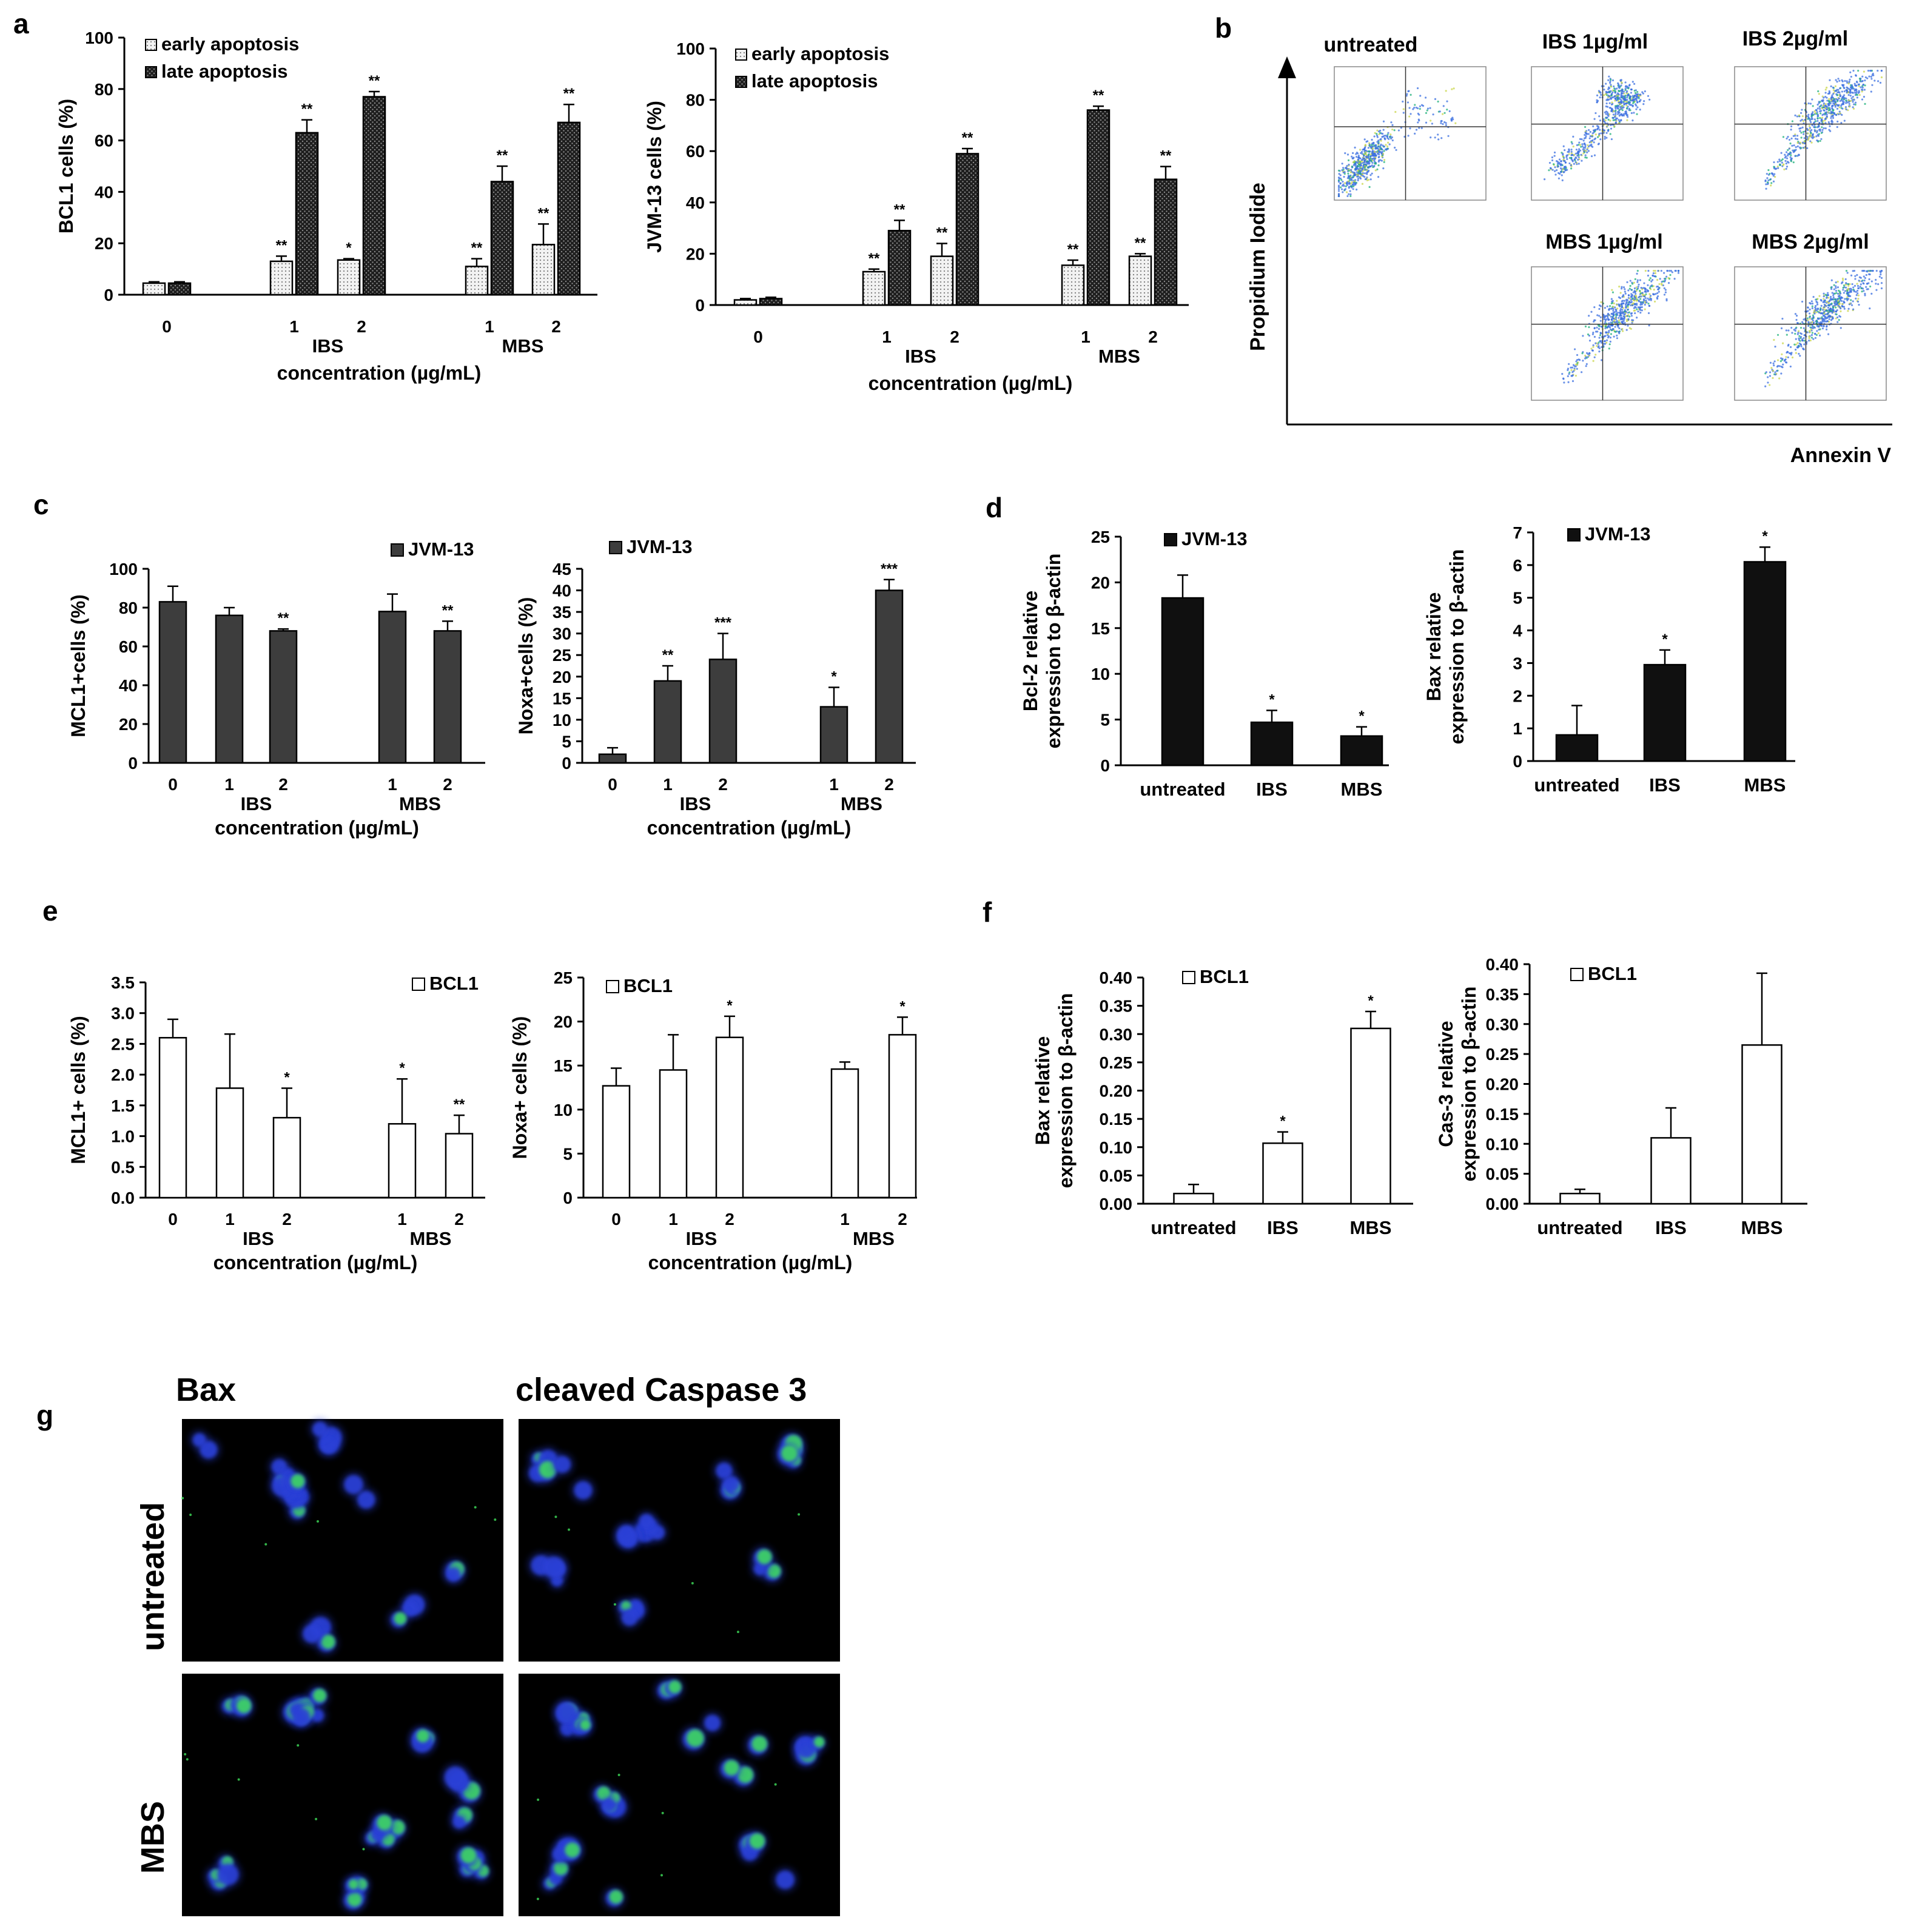 The image size is (1922, 1932). Describe the element at coordinates (50, 911) in the screenshot. I see `panel-letter-e: e` at that location.